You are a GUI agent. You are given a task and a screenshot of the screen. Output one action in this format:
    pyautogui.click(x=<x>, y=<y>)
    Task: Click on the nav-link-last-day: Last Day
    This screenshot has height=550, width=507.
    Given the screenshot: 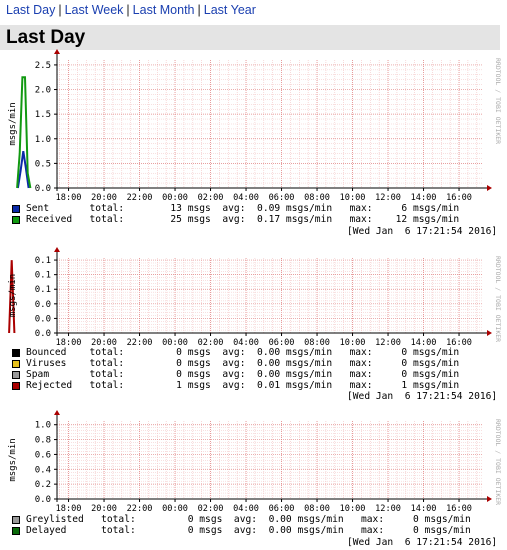 What is the action you would take?
    pyautogui.click(x=31, y=10)
    